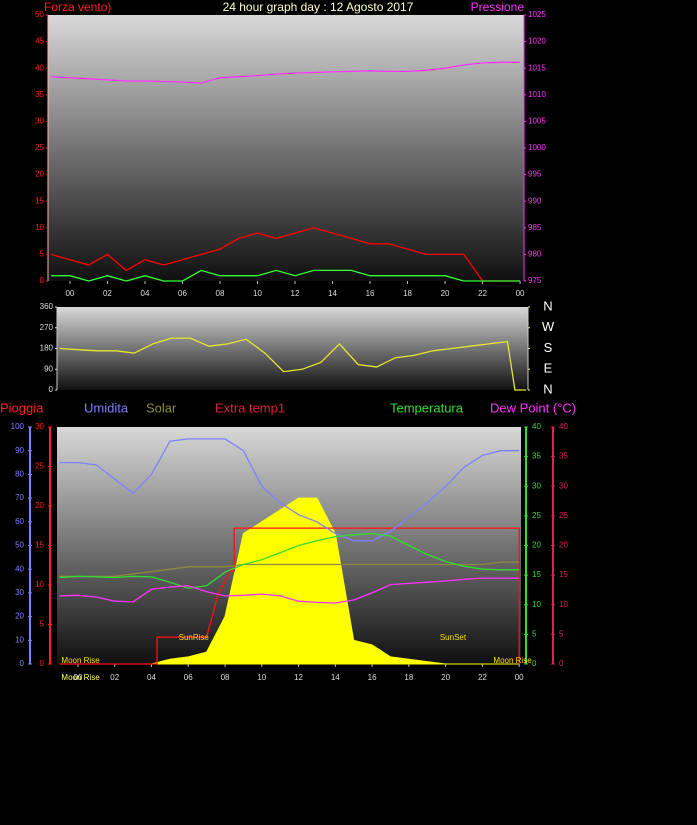 This screenshot has width=697, height=825. I want to click on direction-label: S, so click(548, 347).